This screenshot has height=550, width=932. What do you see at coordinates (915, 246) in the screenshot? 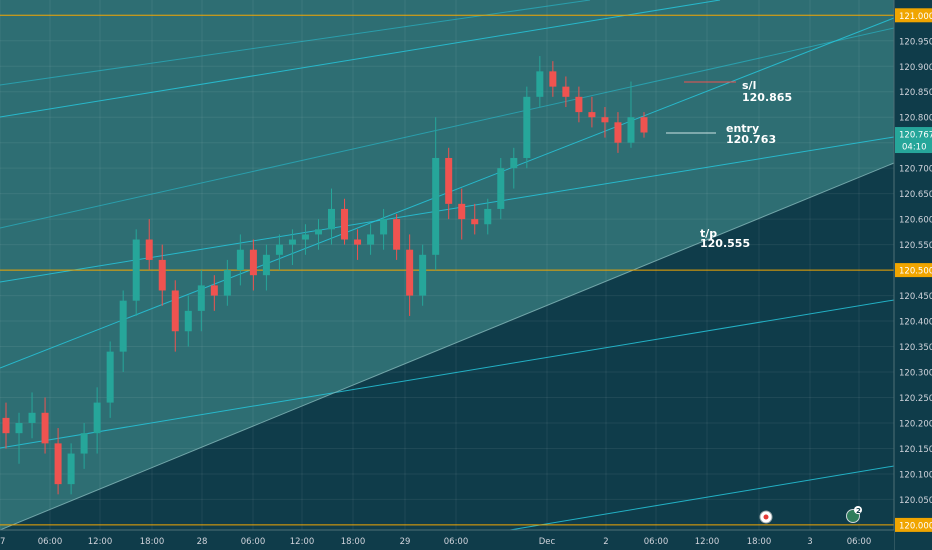
I see `price-tick-label: 120.550` at bounding box center [915, 246].